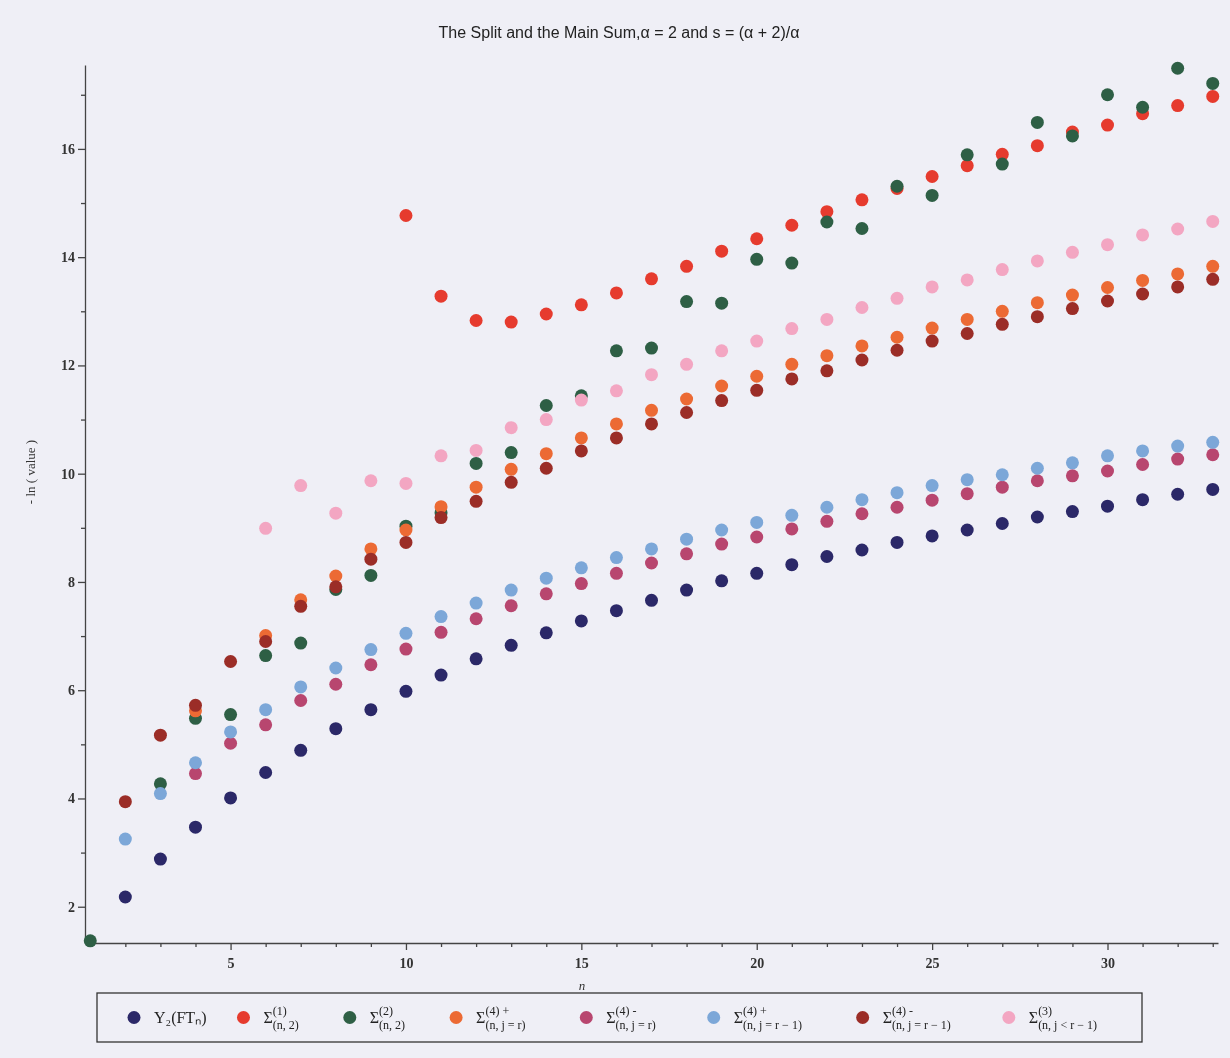  I want to click on y-tick-label: 8, so click(71, 582).